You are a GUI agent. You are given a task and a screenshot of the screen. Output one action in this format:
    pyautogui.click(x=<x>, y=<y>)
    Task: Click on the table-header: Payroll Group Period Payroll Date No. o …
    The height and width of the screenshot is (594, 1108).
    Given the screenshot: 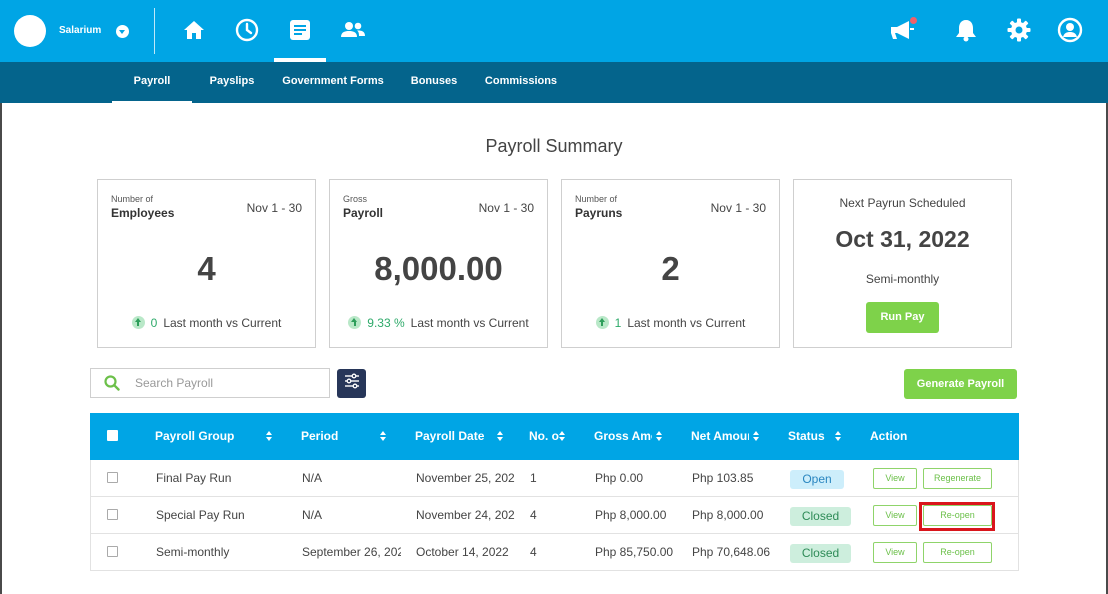 What is the action you would take?
    pyautogui.click(x=554, y=436)
    